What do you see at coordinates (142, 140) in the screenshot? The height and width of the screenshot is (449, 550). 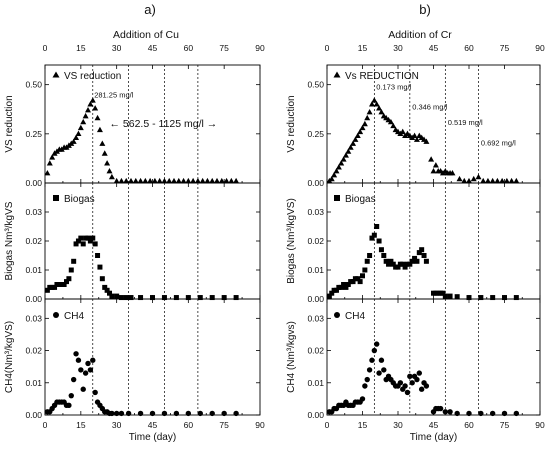 I see `series-vs-reduction` at bounding box center [142, 140].